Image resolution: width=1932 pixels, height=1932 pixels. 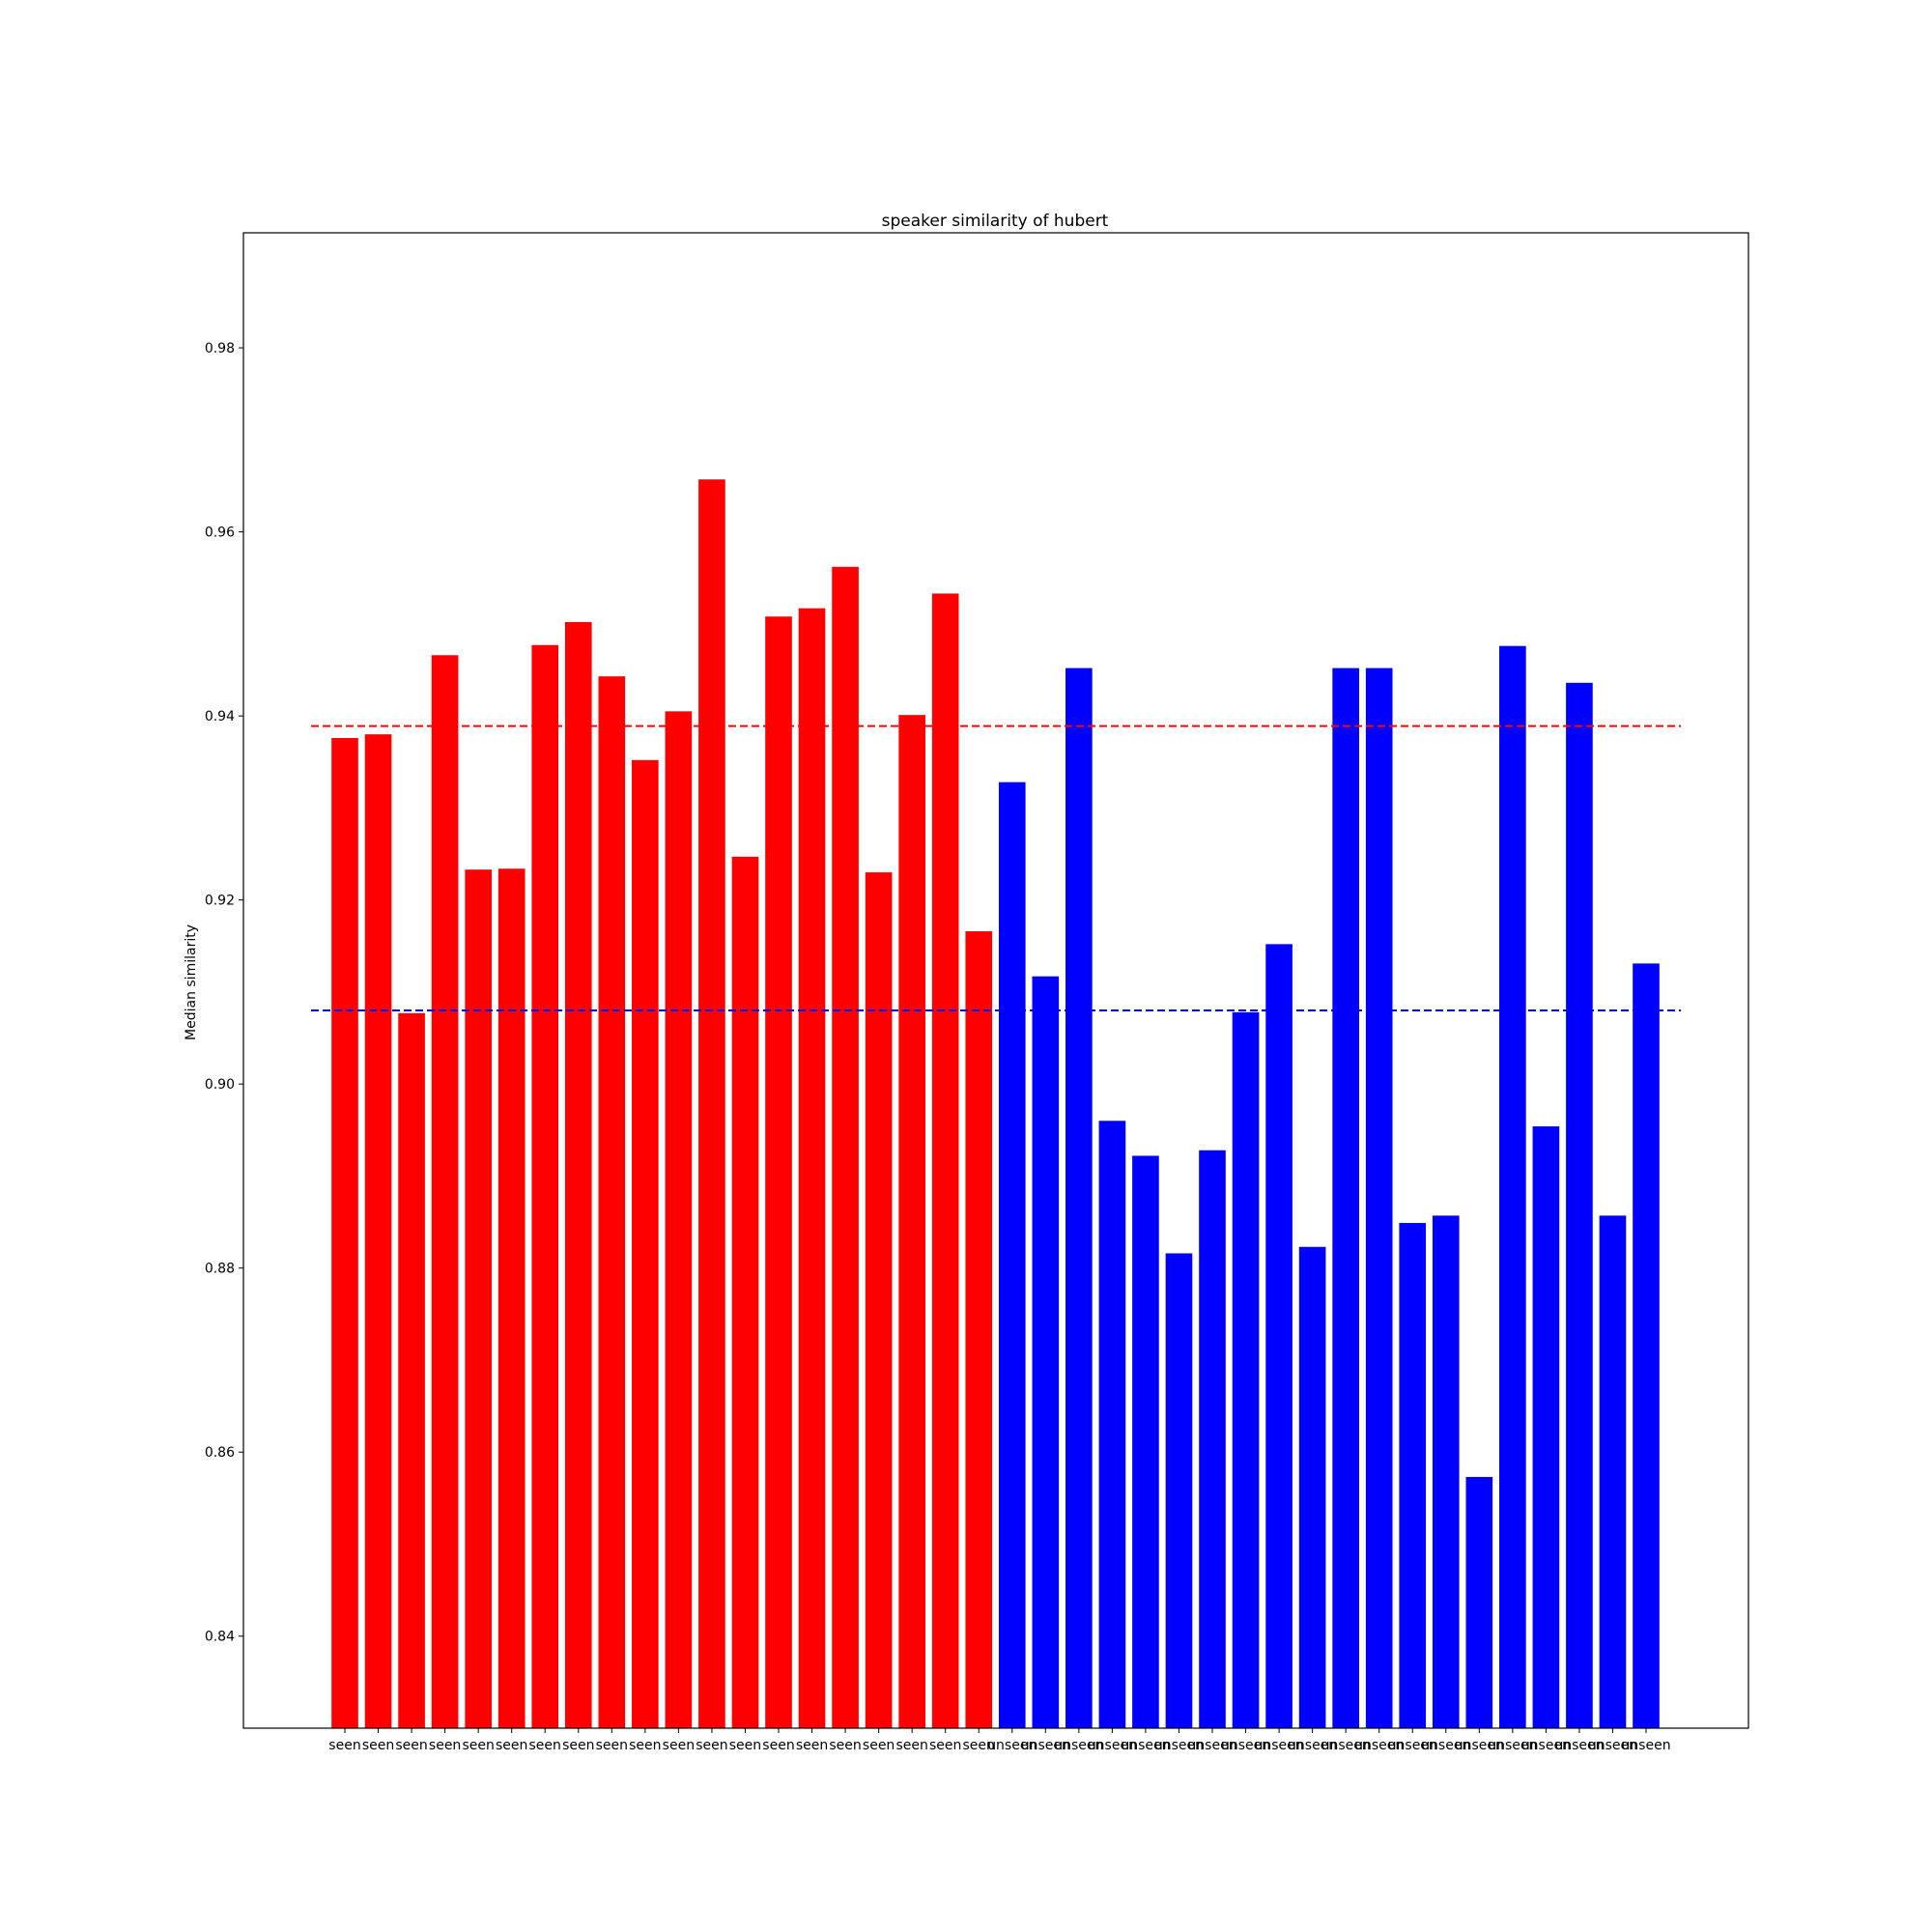 What do you see at coordinates (220, 1637) in the screenshot?
I see `y-tick-label: 0.84` at bounding box center [220, 1637].